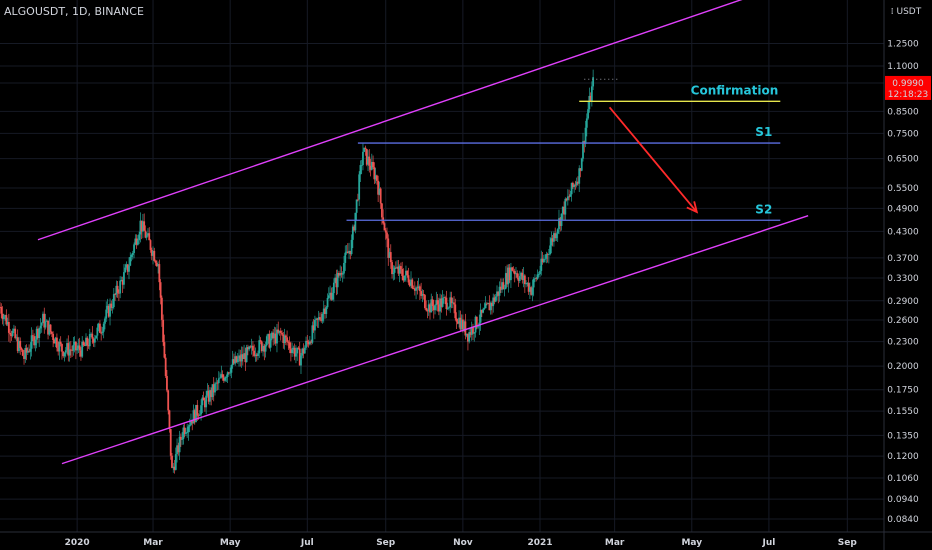  I want to click on price-tick-label: 0.1750, so click(903, 391).